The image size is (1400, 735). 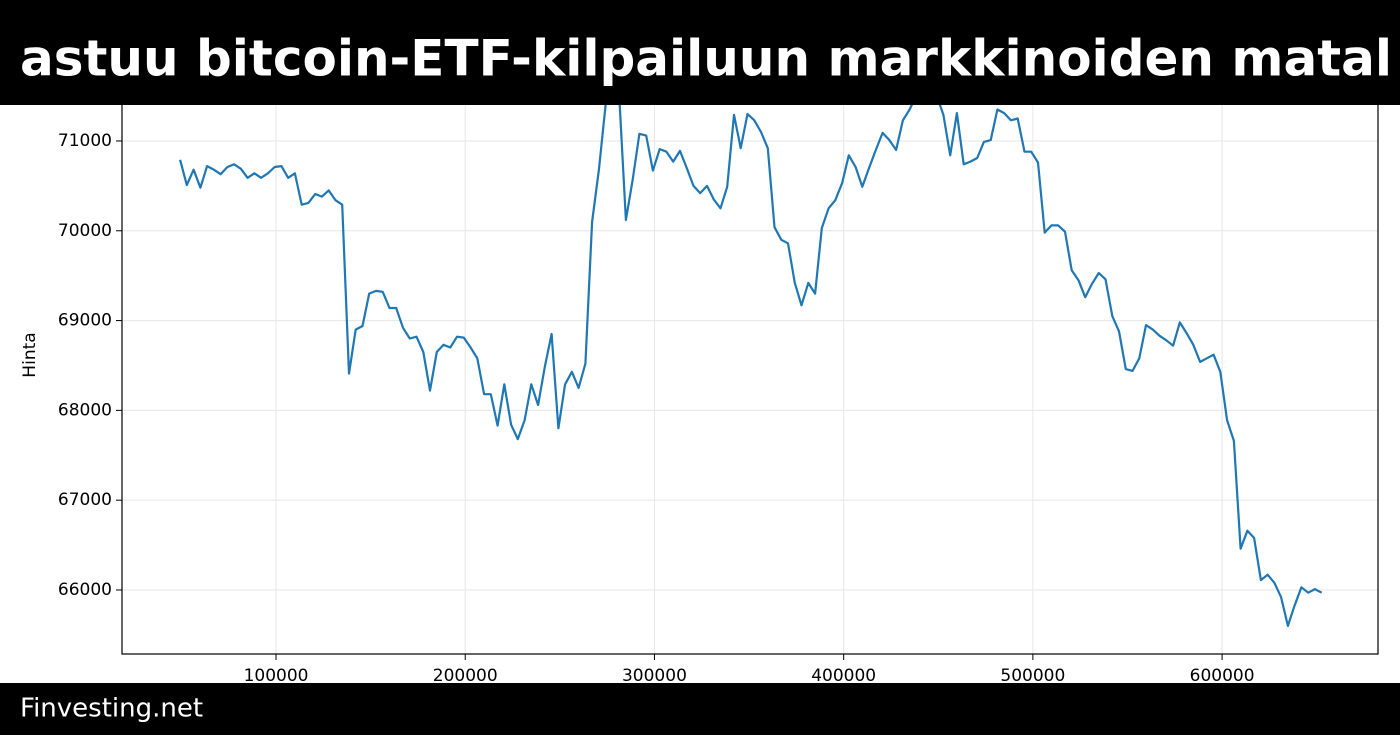 I want to click on x-tick-label: 200000, so click(x=465, y=676).